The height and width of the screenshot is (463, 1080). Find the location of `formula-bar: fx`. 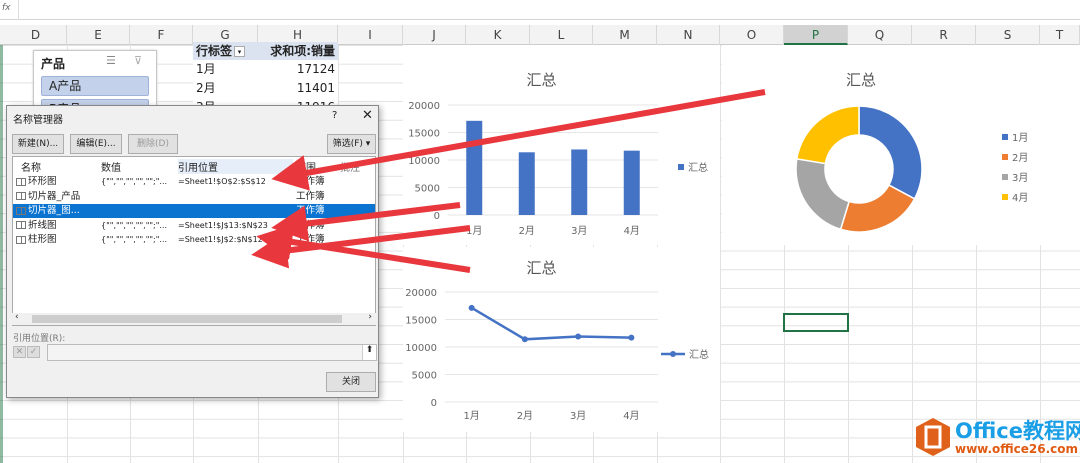

formula-bar: fx is located at coordinates (540, 10).